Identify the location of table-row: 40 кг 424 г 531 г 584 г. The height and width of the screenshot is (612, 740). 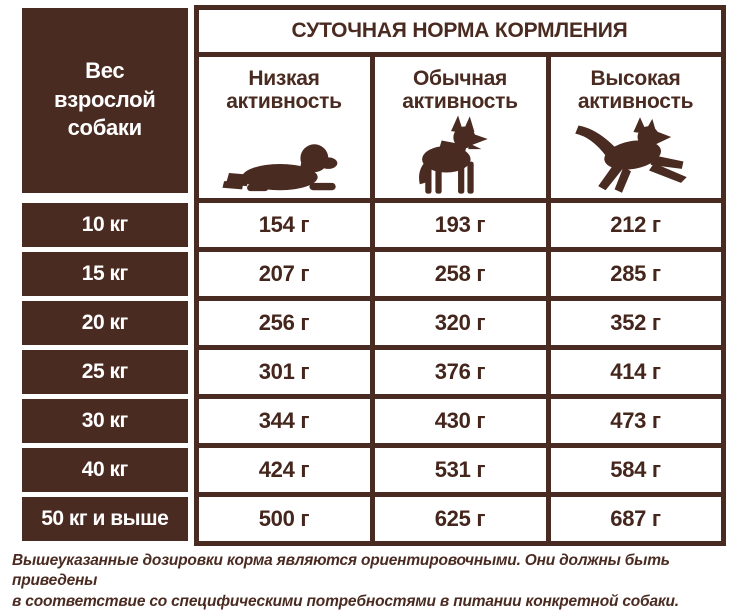
(374, 470).